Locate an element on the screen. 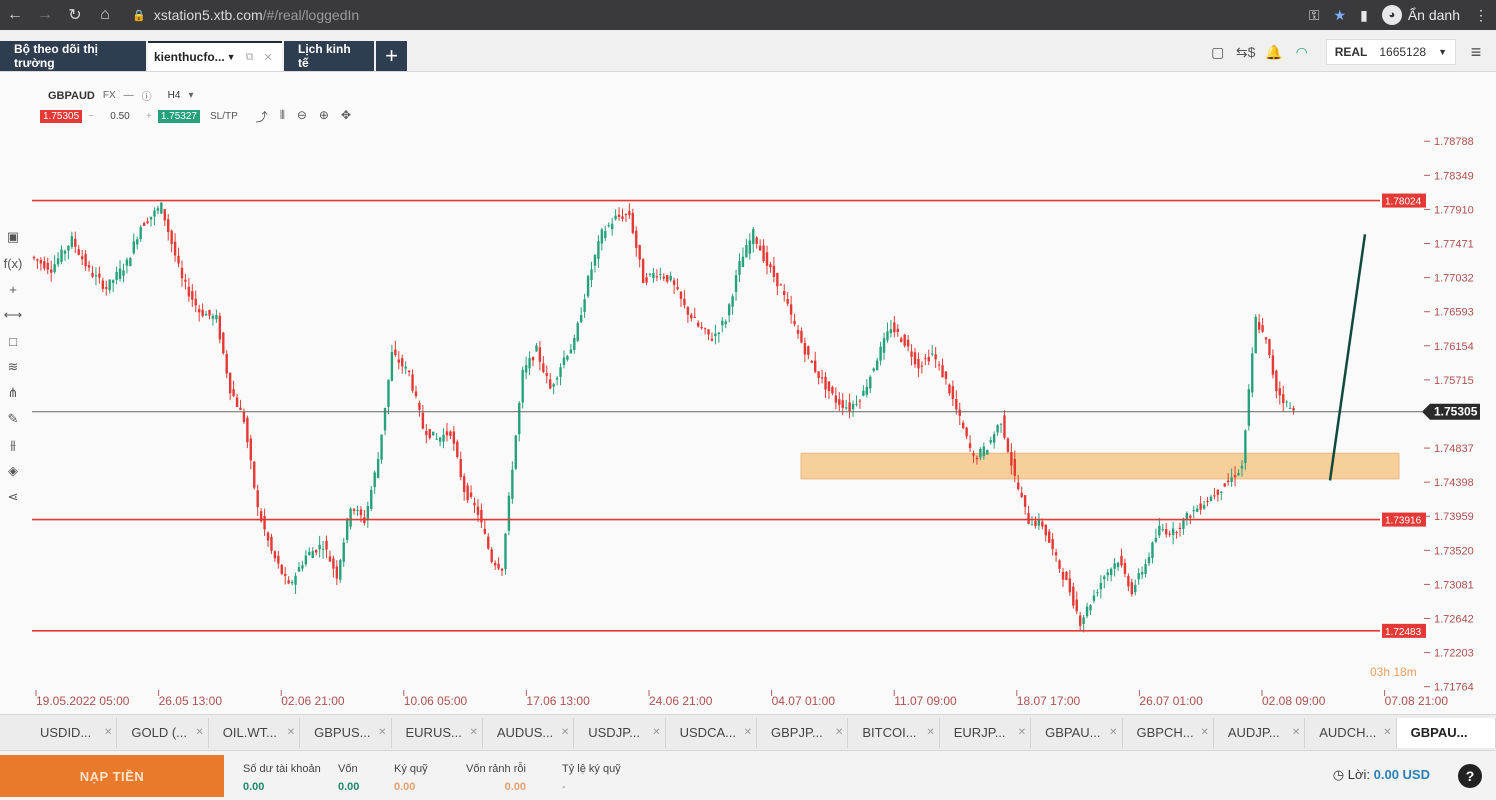 This screenshot has height=800, width=1496. zoom-out-icon: ⊖ is located at coordinates (301, 115).